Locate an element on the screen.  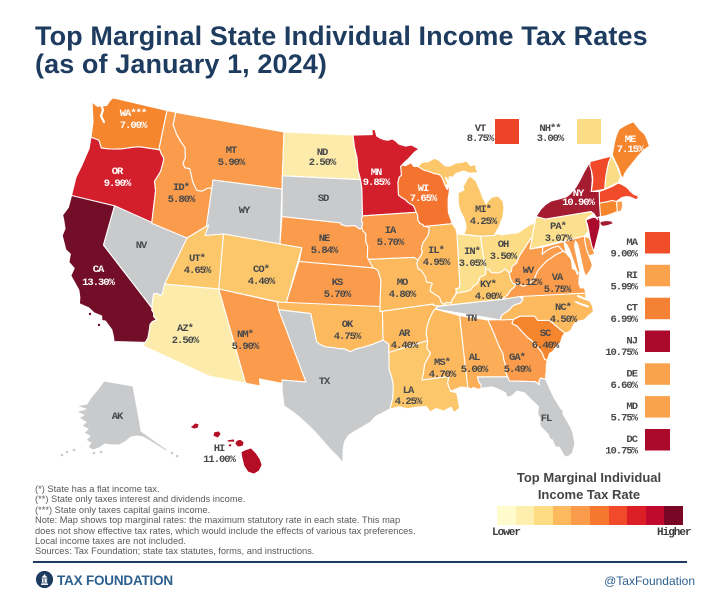
svg-text: 5.12% is located at coordinates (529, 283).